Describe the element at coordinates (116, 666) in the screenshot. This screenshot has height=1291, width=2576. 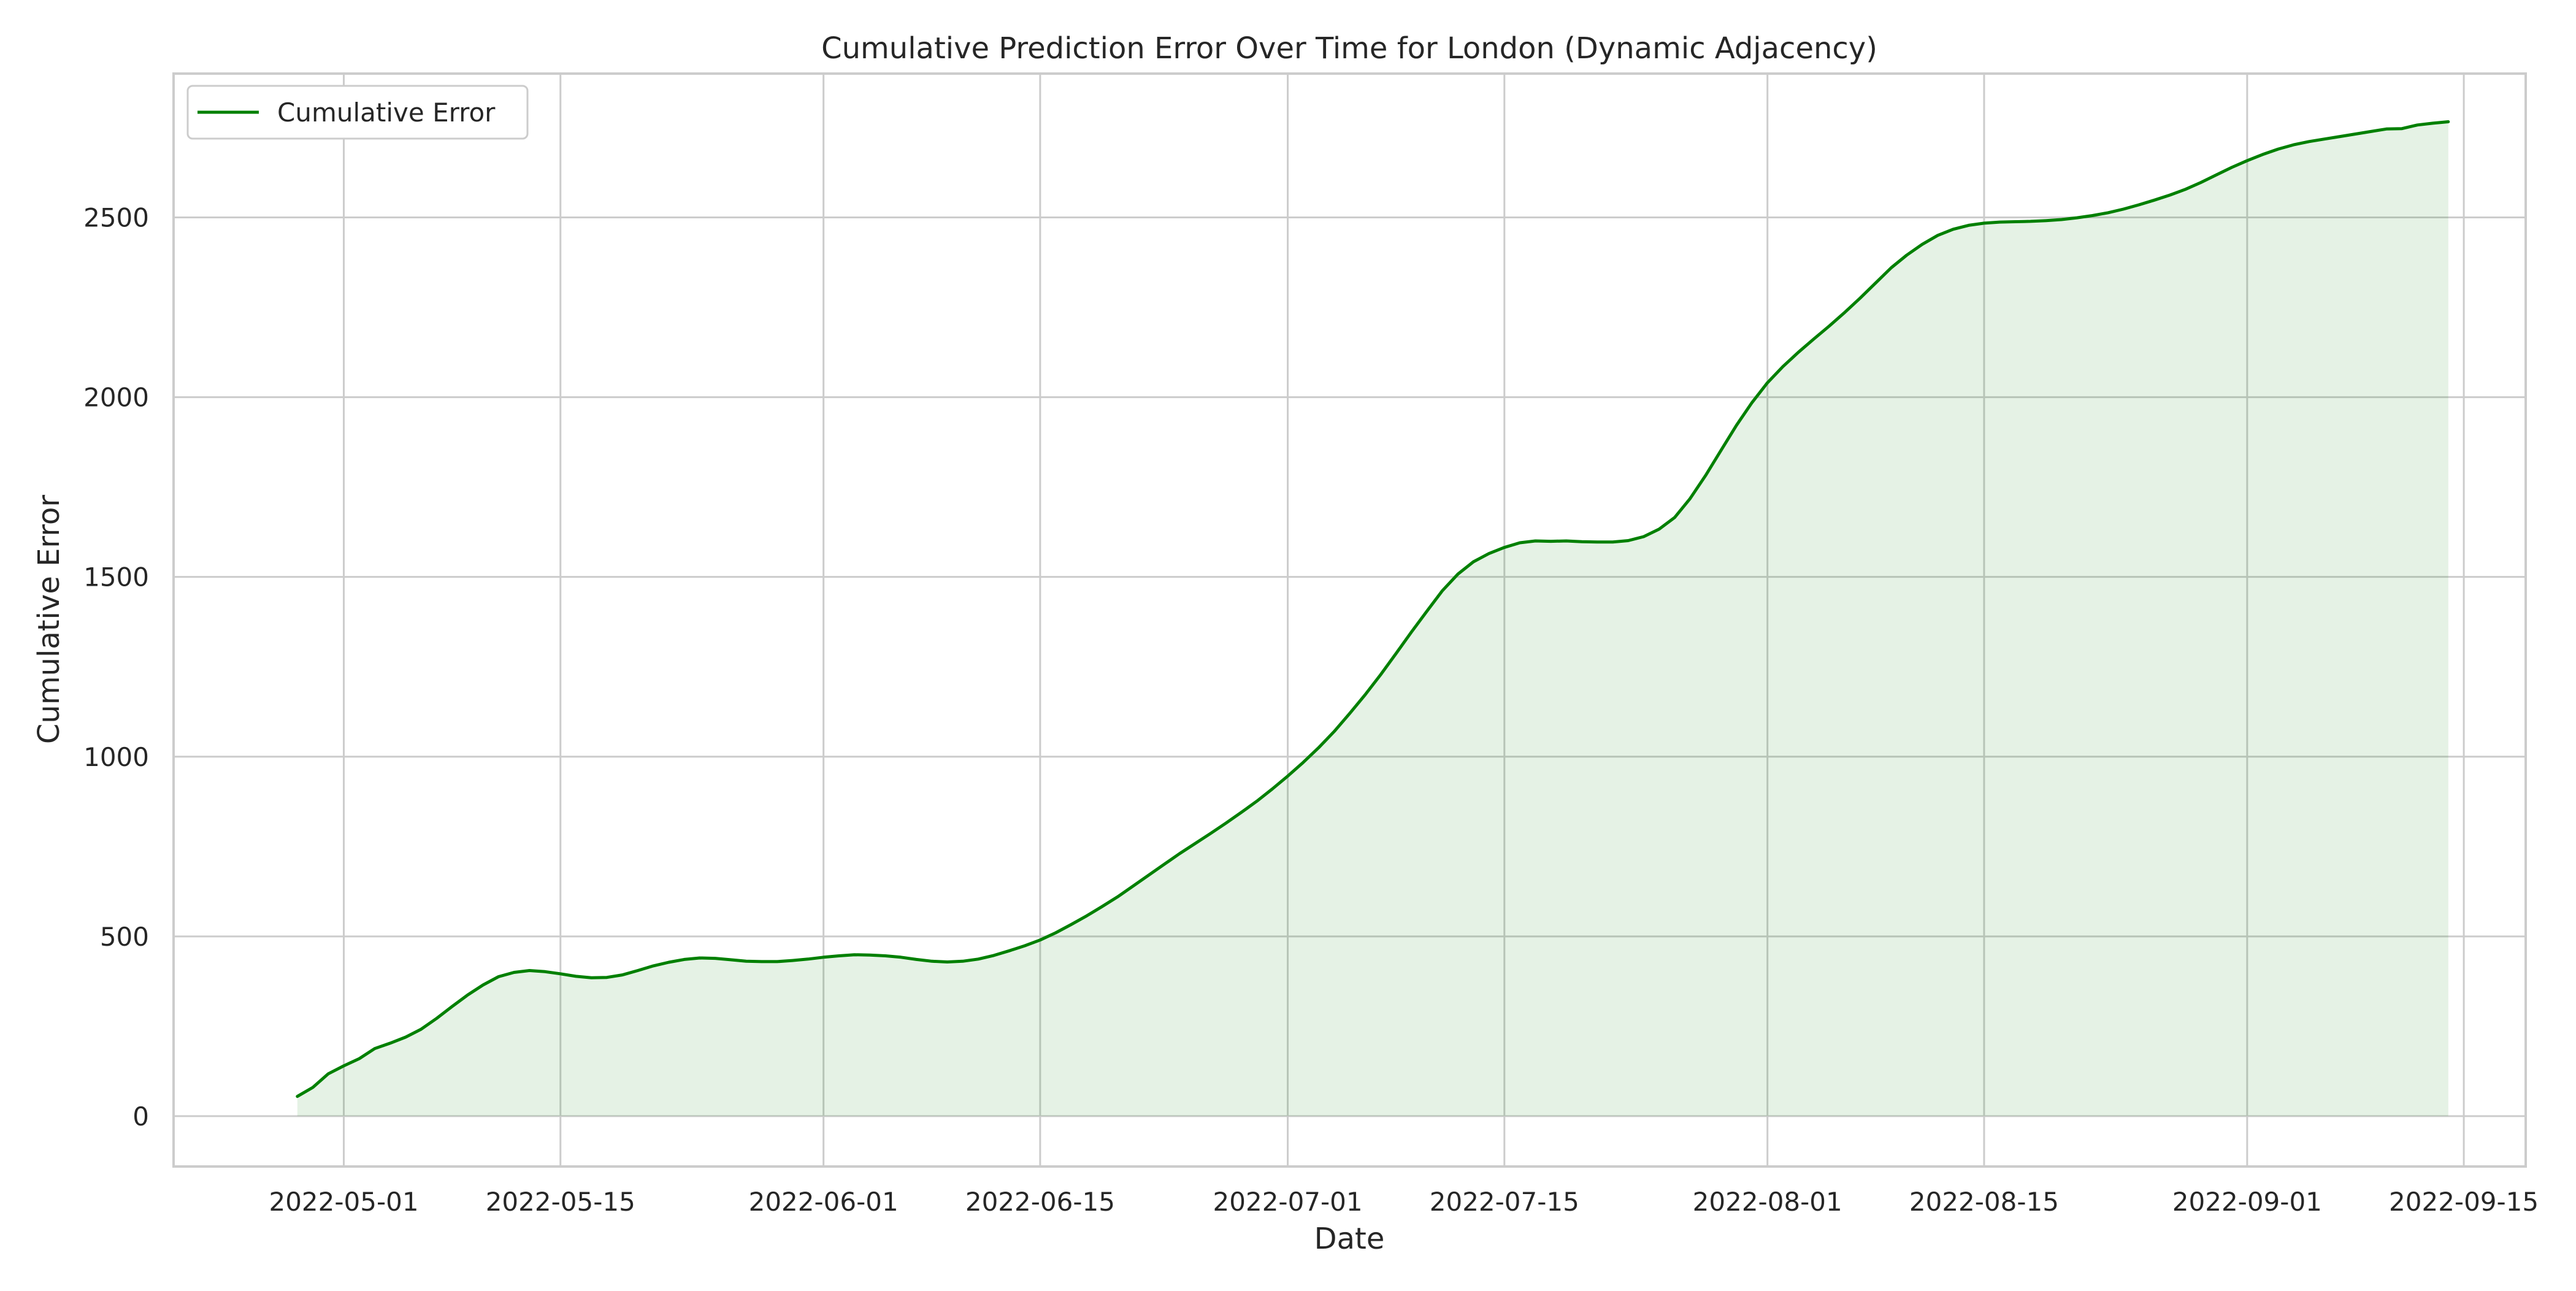
I see `y-axis-ticks: 0 500 1000 1500 2000 2500` at that location.